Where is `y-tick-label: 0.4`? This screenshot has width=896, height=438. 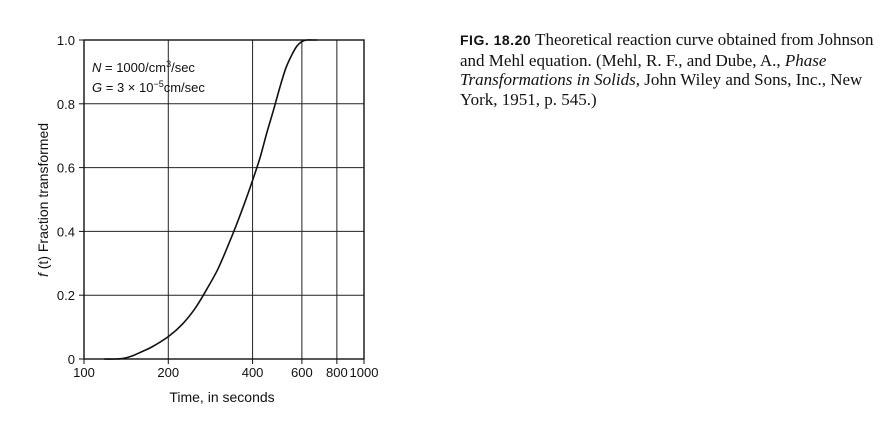
y-tick-label: 0.4 is located at coordinates (66, 231).